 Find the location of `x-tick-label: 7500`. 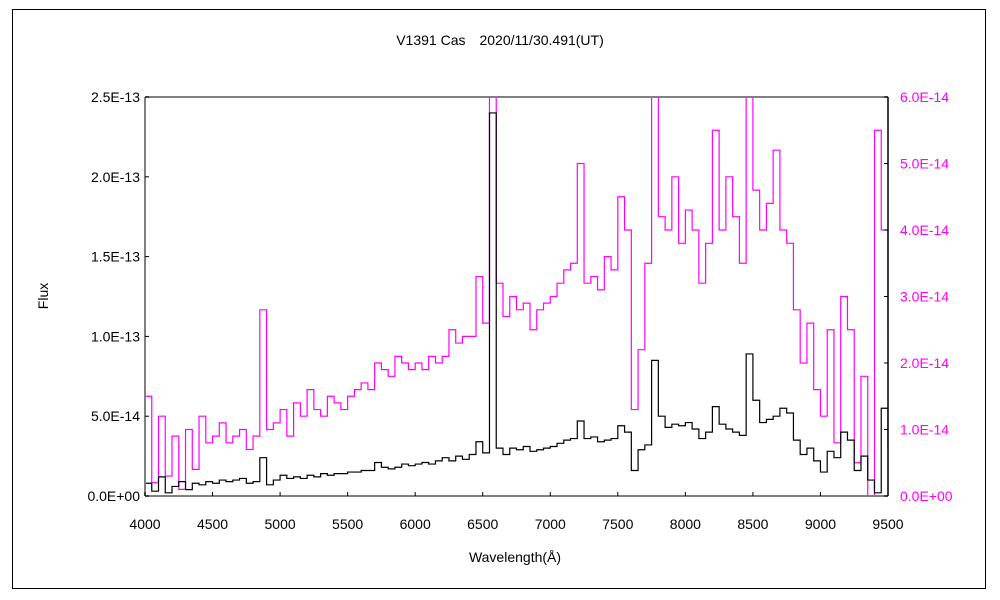

x-tick-label: 7500 is located at coordinates (617, 524).